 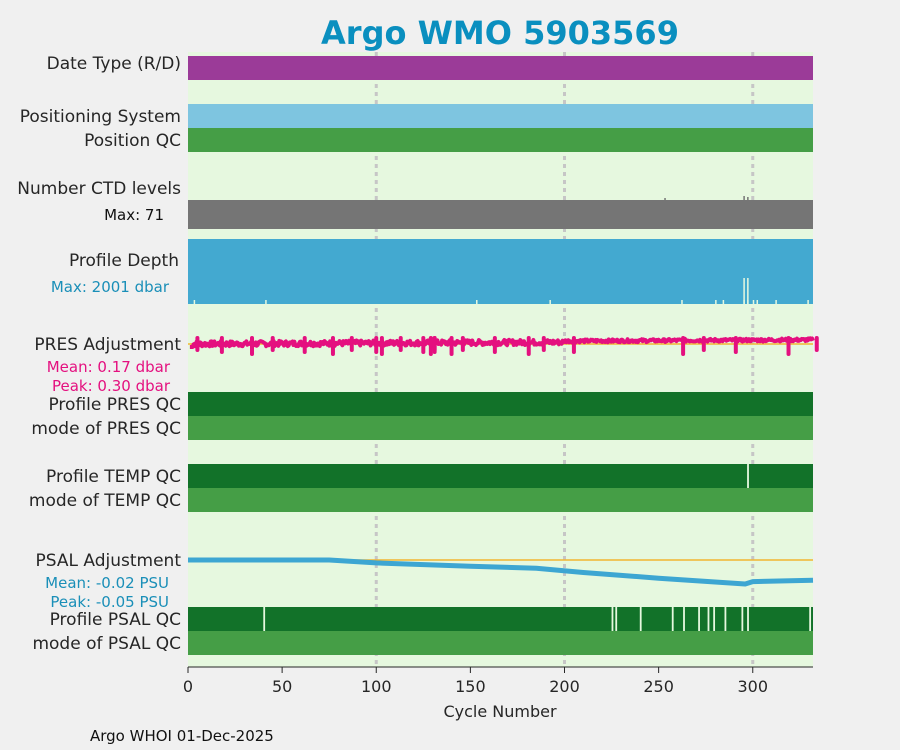 What do you see at coordinates (706, 198) in the screenshot?
I see `ctd-levels-ticks` at bounding box center [706, 198].